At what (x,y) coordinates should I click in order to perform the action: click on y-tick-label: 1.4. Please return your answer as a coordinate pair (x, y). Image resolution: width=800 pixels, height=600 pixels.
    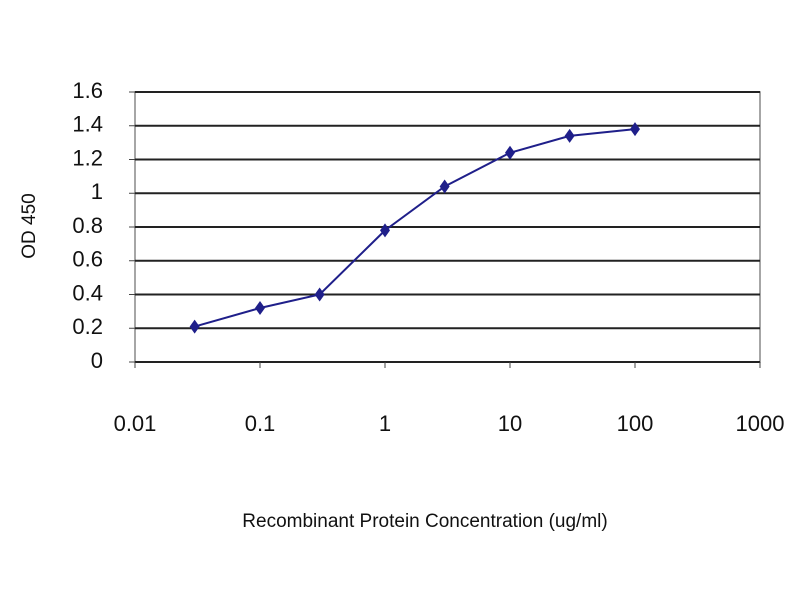
    Looking at the image, I should click on (87, 124).